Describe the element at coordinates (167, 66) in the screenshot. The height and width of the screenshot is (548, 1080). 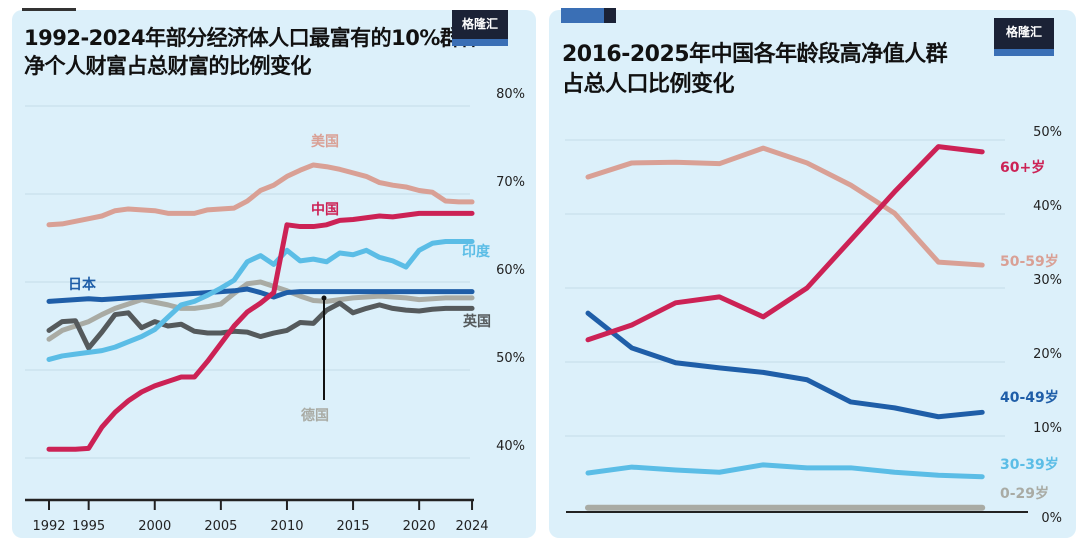
I see `left-title-line2: 净个人财富占总财富的比例变化` at that location.